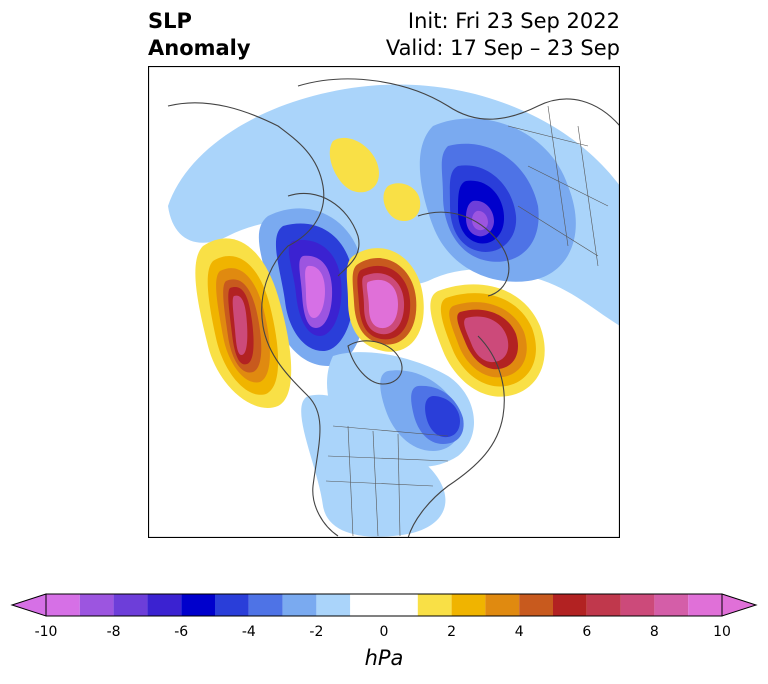 The height and width of the screenshot is (684, 768). What do you see at coordinates (113, 632) in the screenshot?
I see `colorbar-tick-label: -8` at bounding box center [113, 632].